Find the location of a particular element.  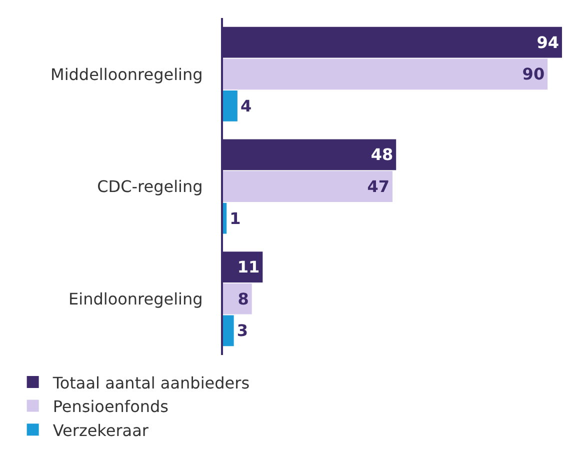

data-label: 8 is located at coordinates (243, 298).